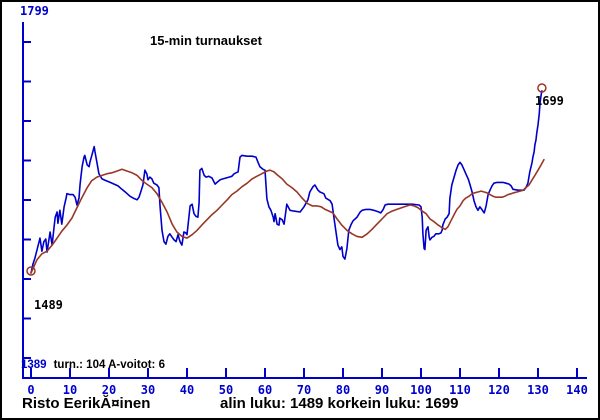  What do you see at coordinates (34, 365) in the screenshot?
I see `y-min-label: 1389` at bounding box center [34, 365].